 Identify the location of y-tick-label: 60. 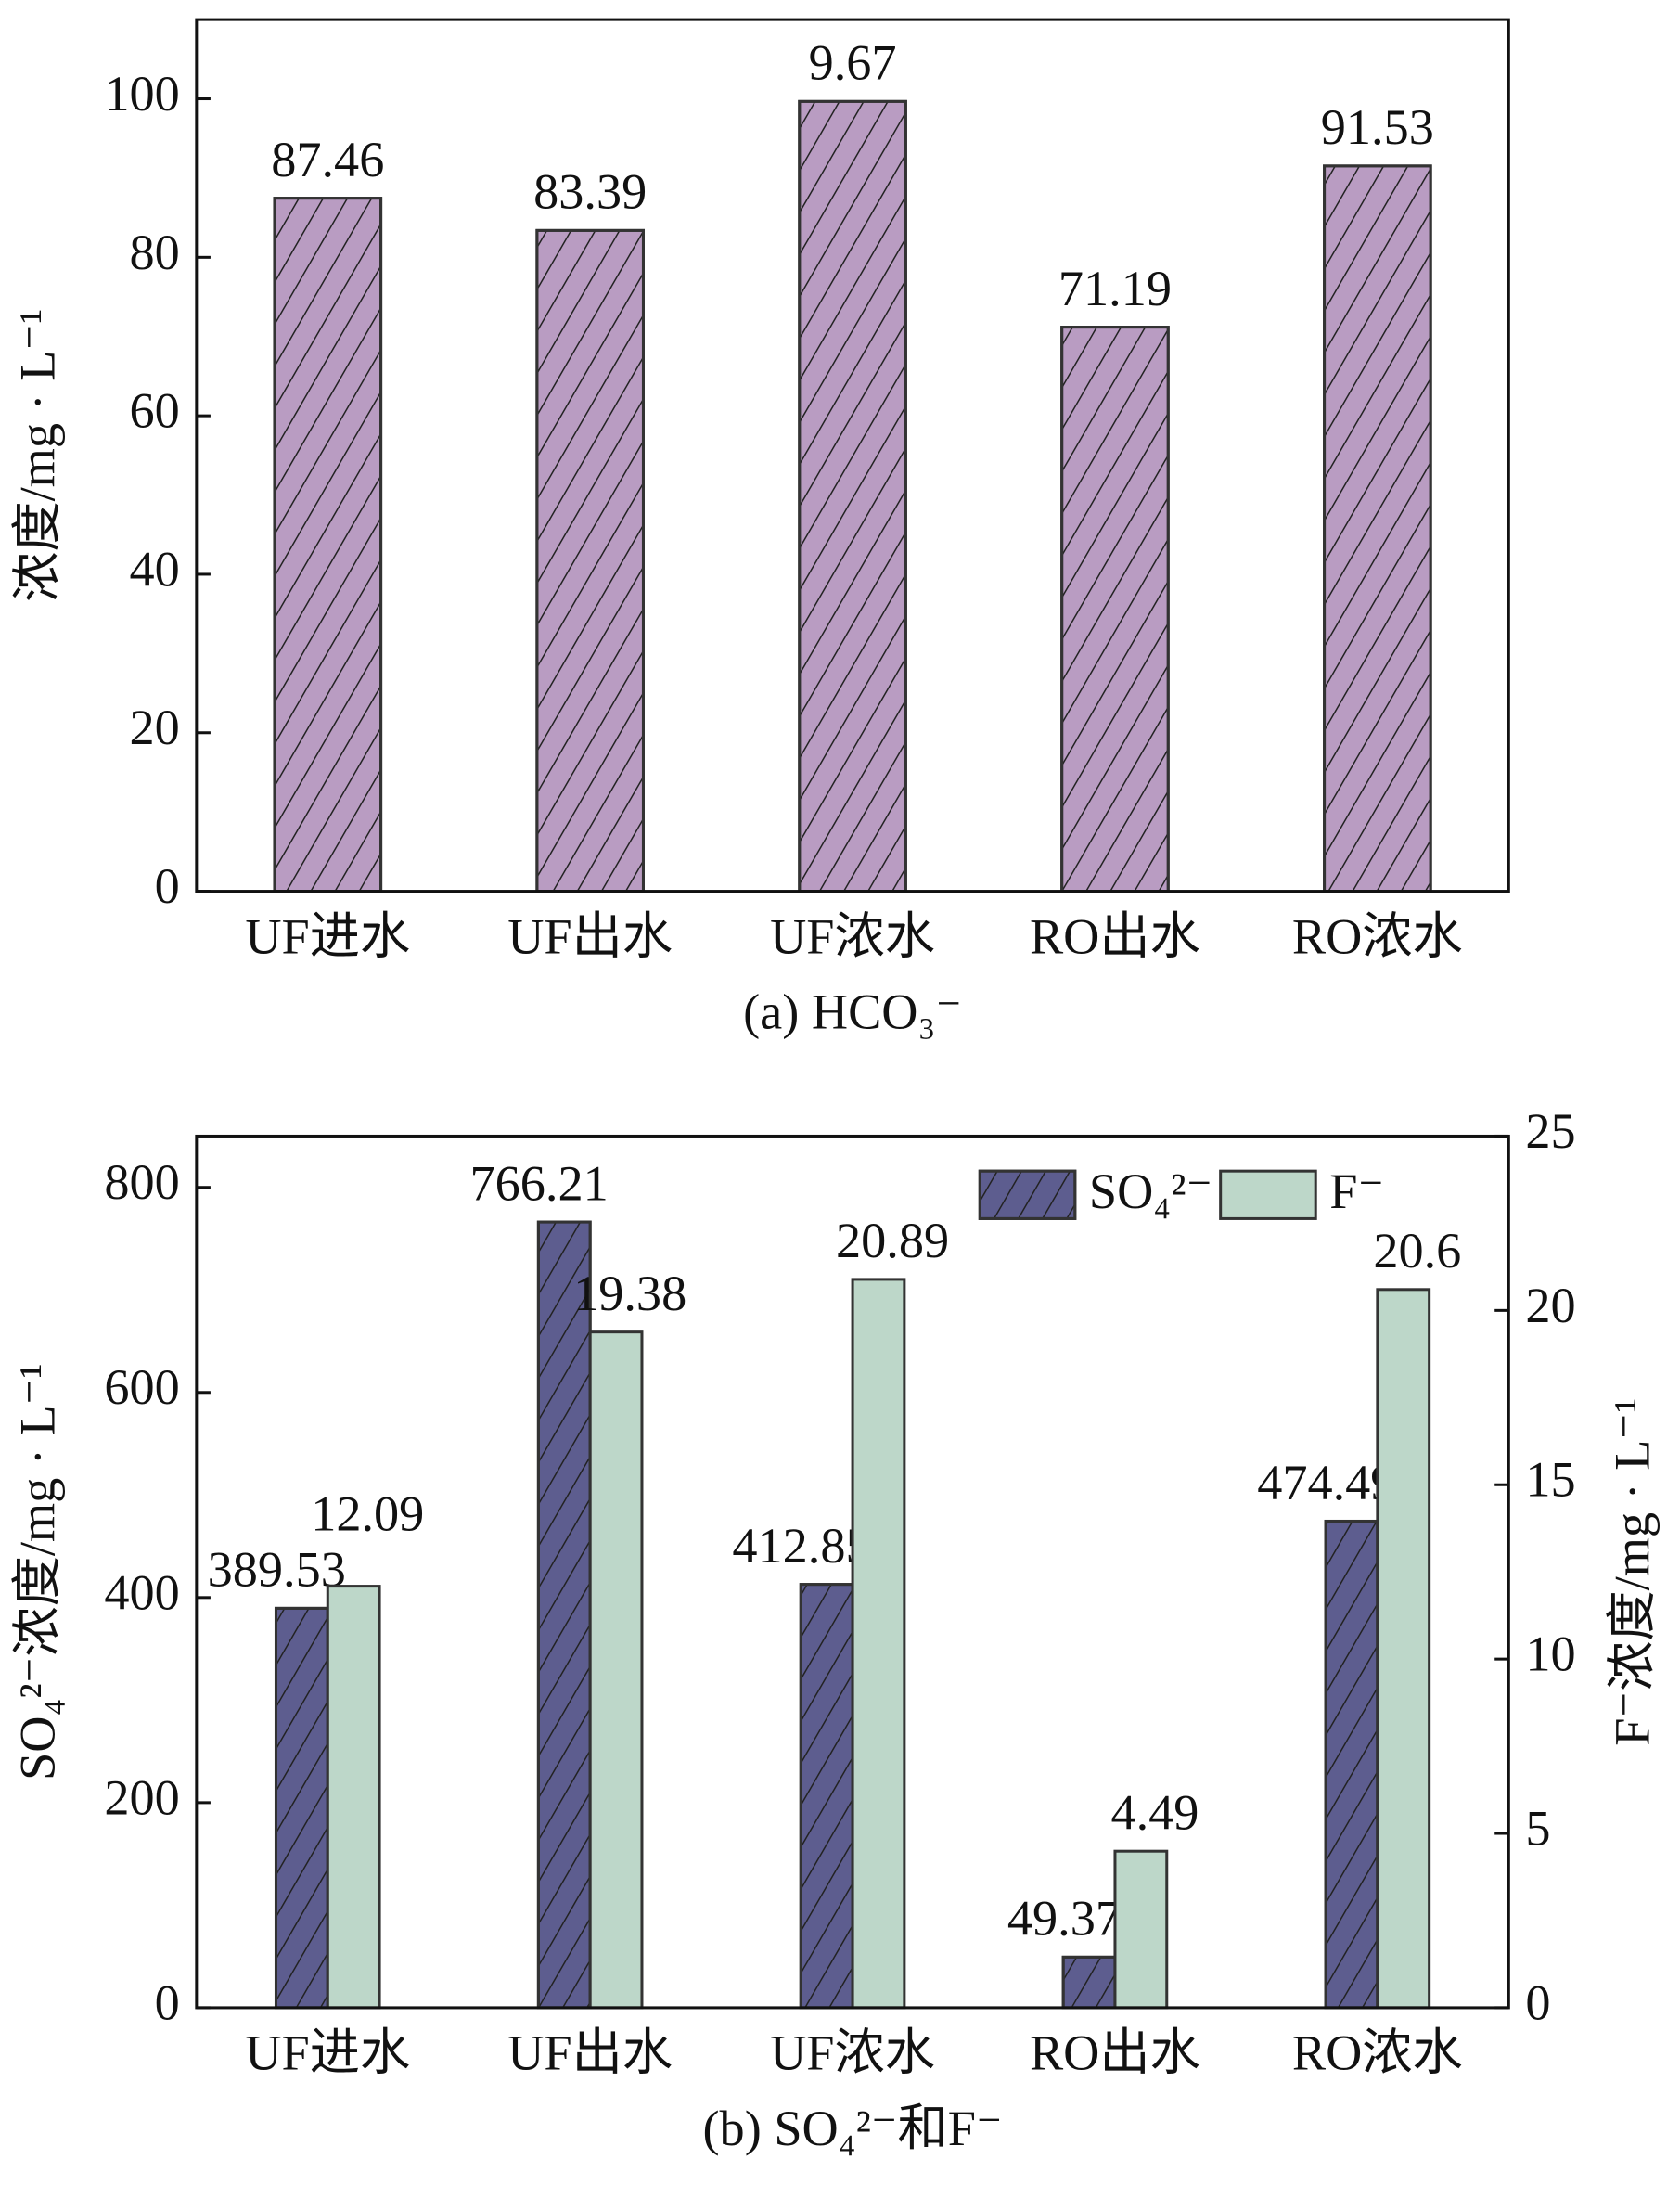
(154, 411).